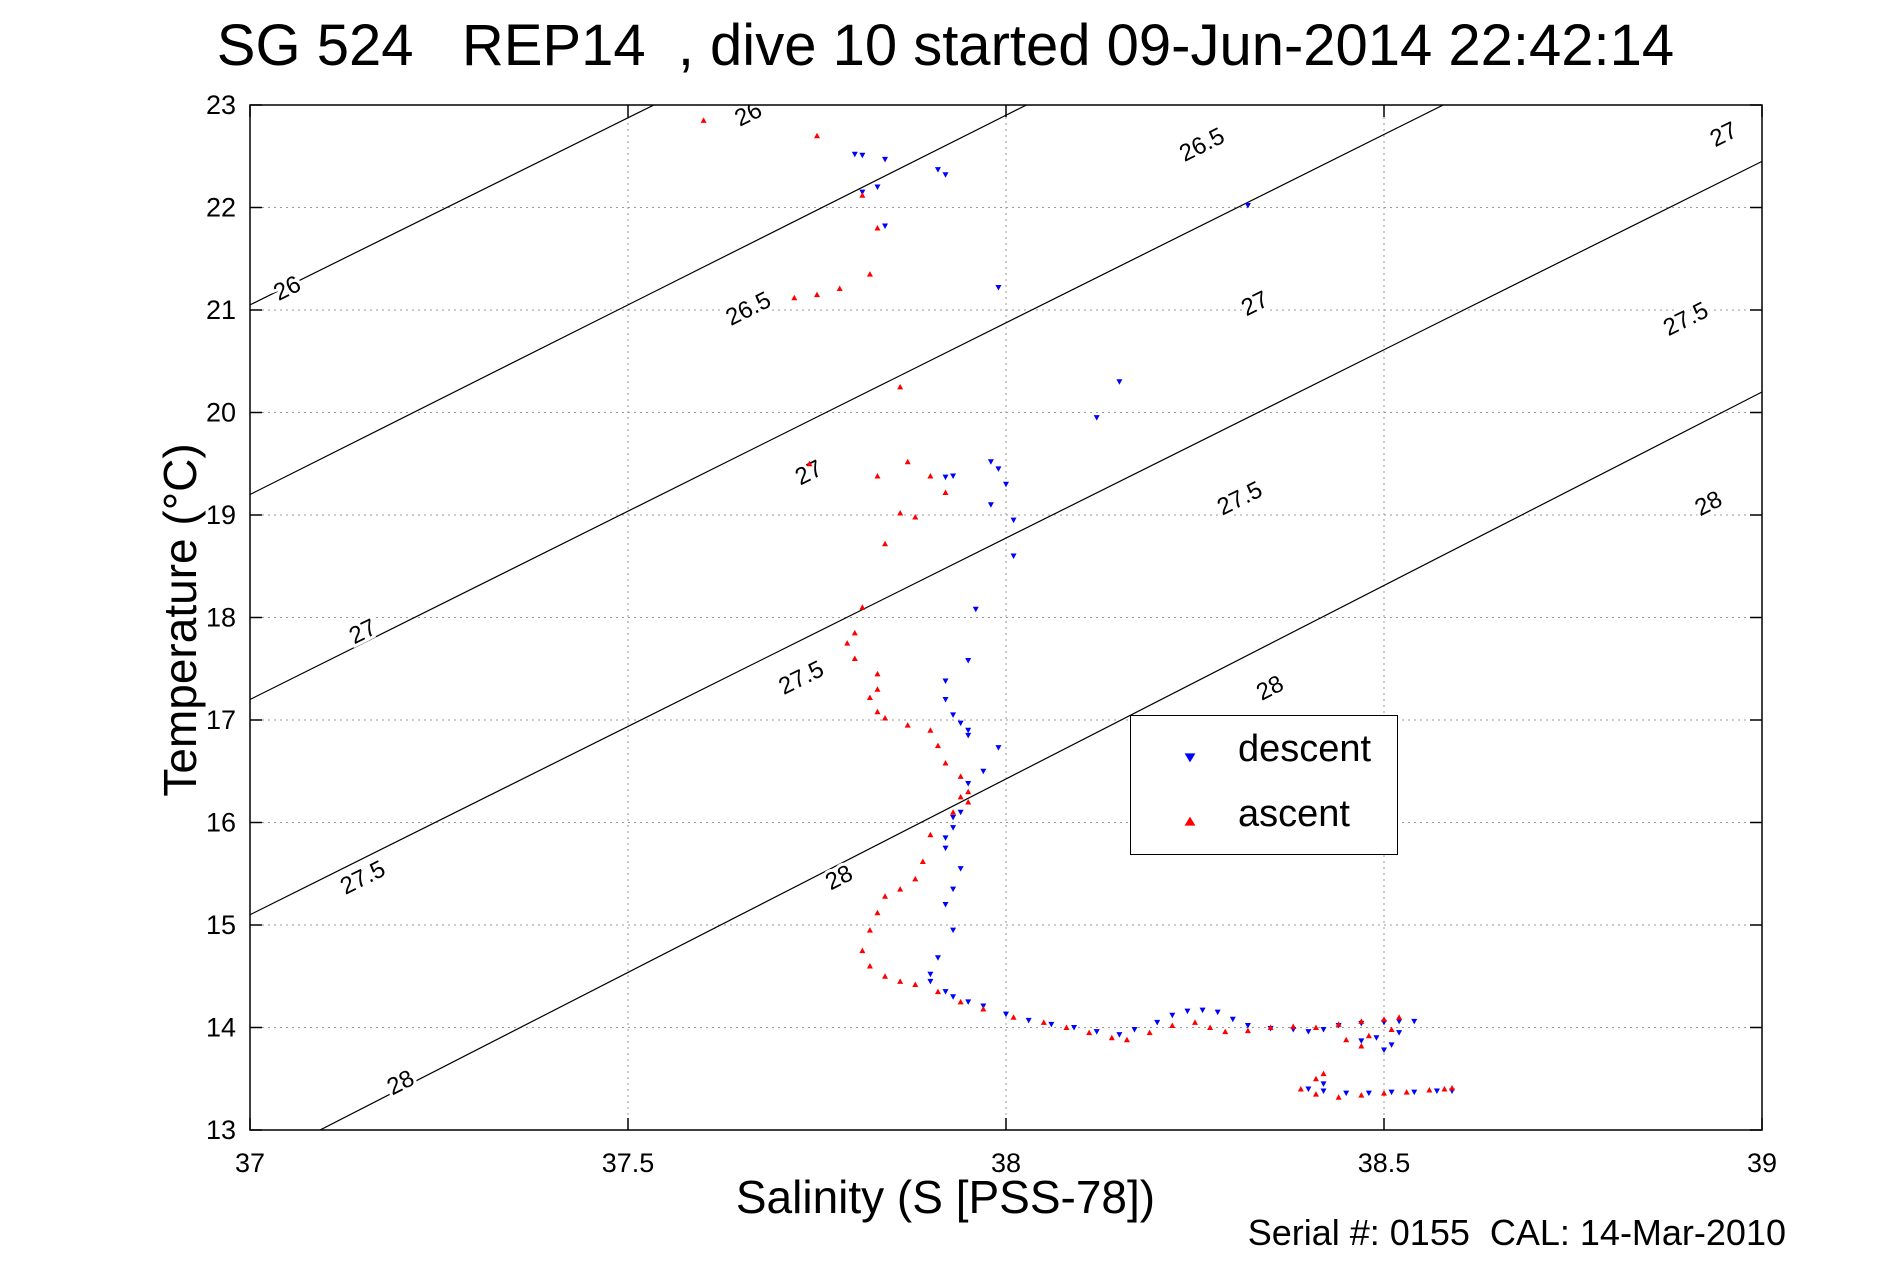 The image size is (1891, 1262). Describe the element at coordinates (945, 1197) in the screenshot. I see `x-axis-label: Salinity (S [PSS-78])` at that location.